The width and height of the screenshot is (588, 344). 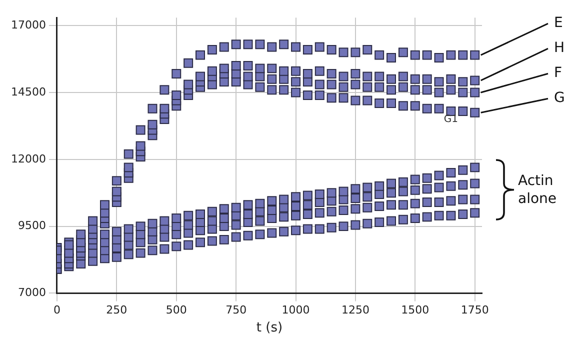 What do you see at coordinates (32, 293) in the screenshot?
I see `y-tick-label: 7000` at bounding box center [32, 293].